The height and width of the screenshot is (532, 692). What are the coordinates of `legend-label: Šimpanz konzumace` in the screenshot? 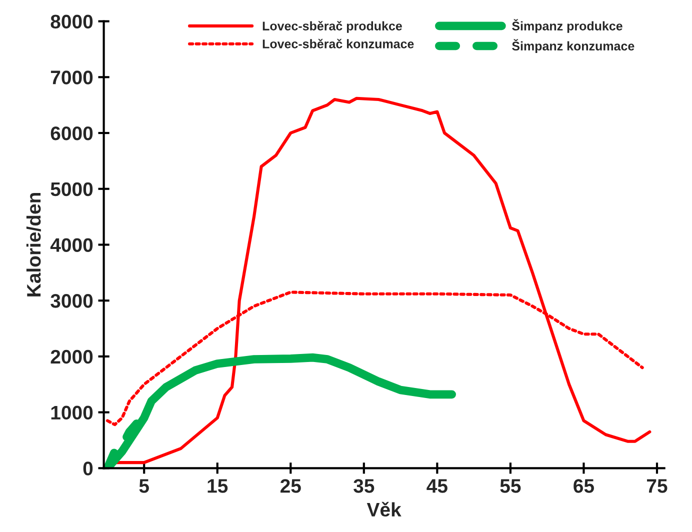 It's located at (573, 46).